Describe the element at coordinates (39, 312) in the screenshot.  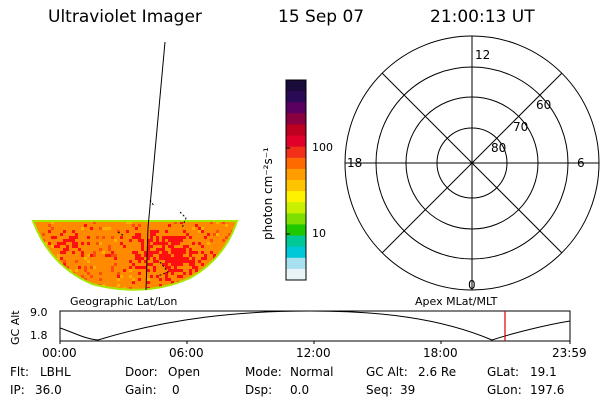
I see `altitude-ytick-9: 9.0` at that location.